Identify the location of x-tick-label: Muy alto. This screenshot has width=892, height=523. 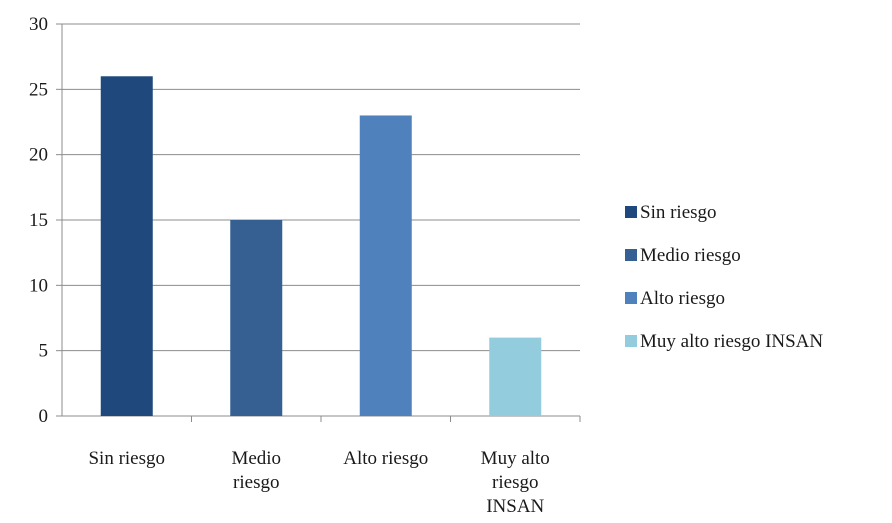
(515, 458).